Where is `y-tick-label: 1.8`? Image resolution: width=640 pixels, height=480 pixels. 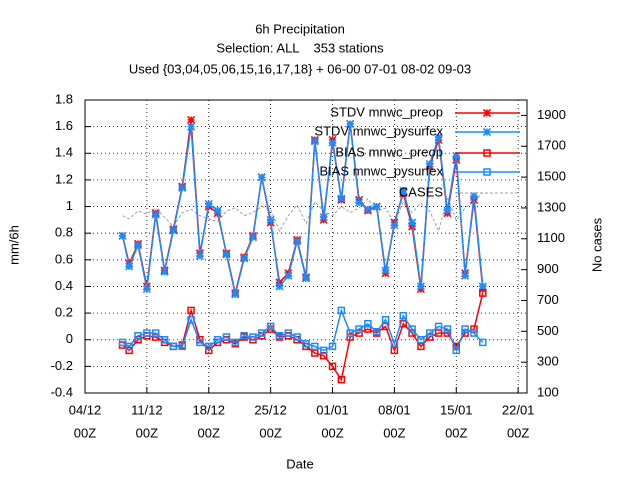
y-tick-label: 1.8 is located at coordinates (64, 98).